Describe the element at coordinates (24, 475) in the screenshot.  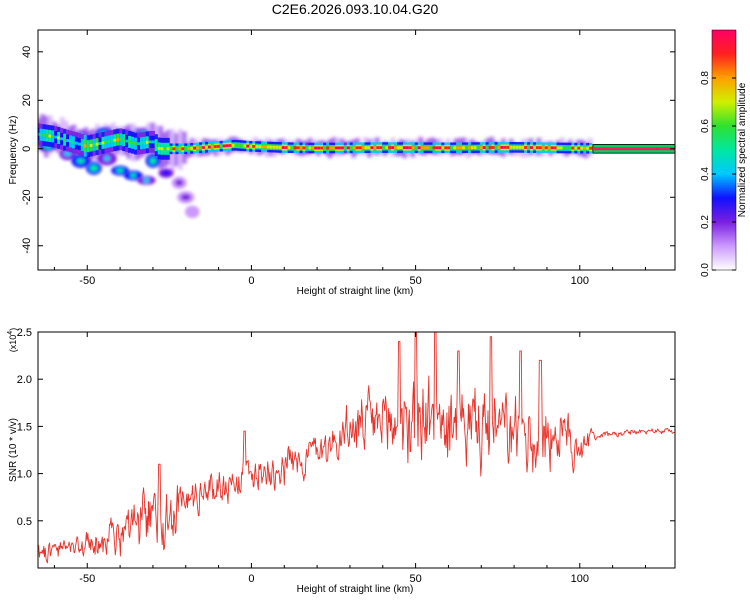
I see `y-tick-label: 1.0` at that location.